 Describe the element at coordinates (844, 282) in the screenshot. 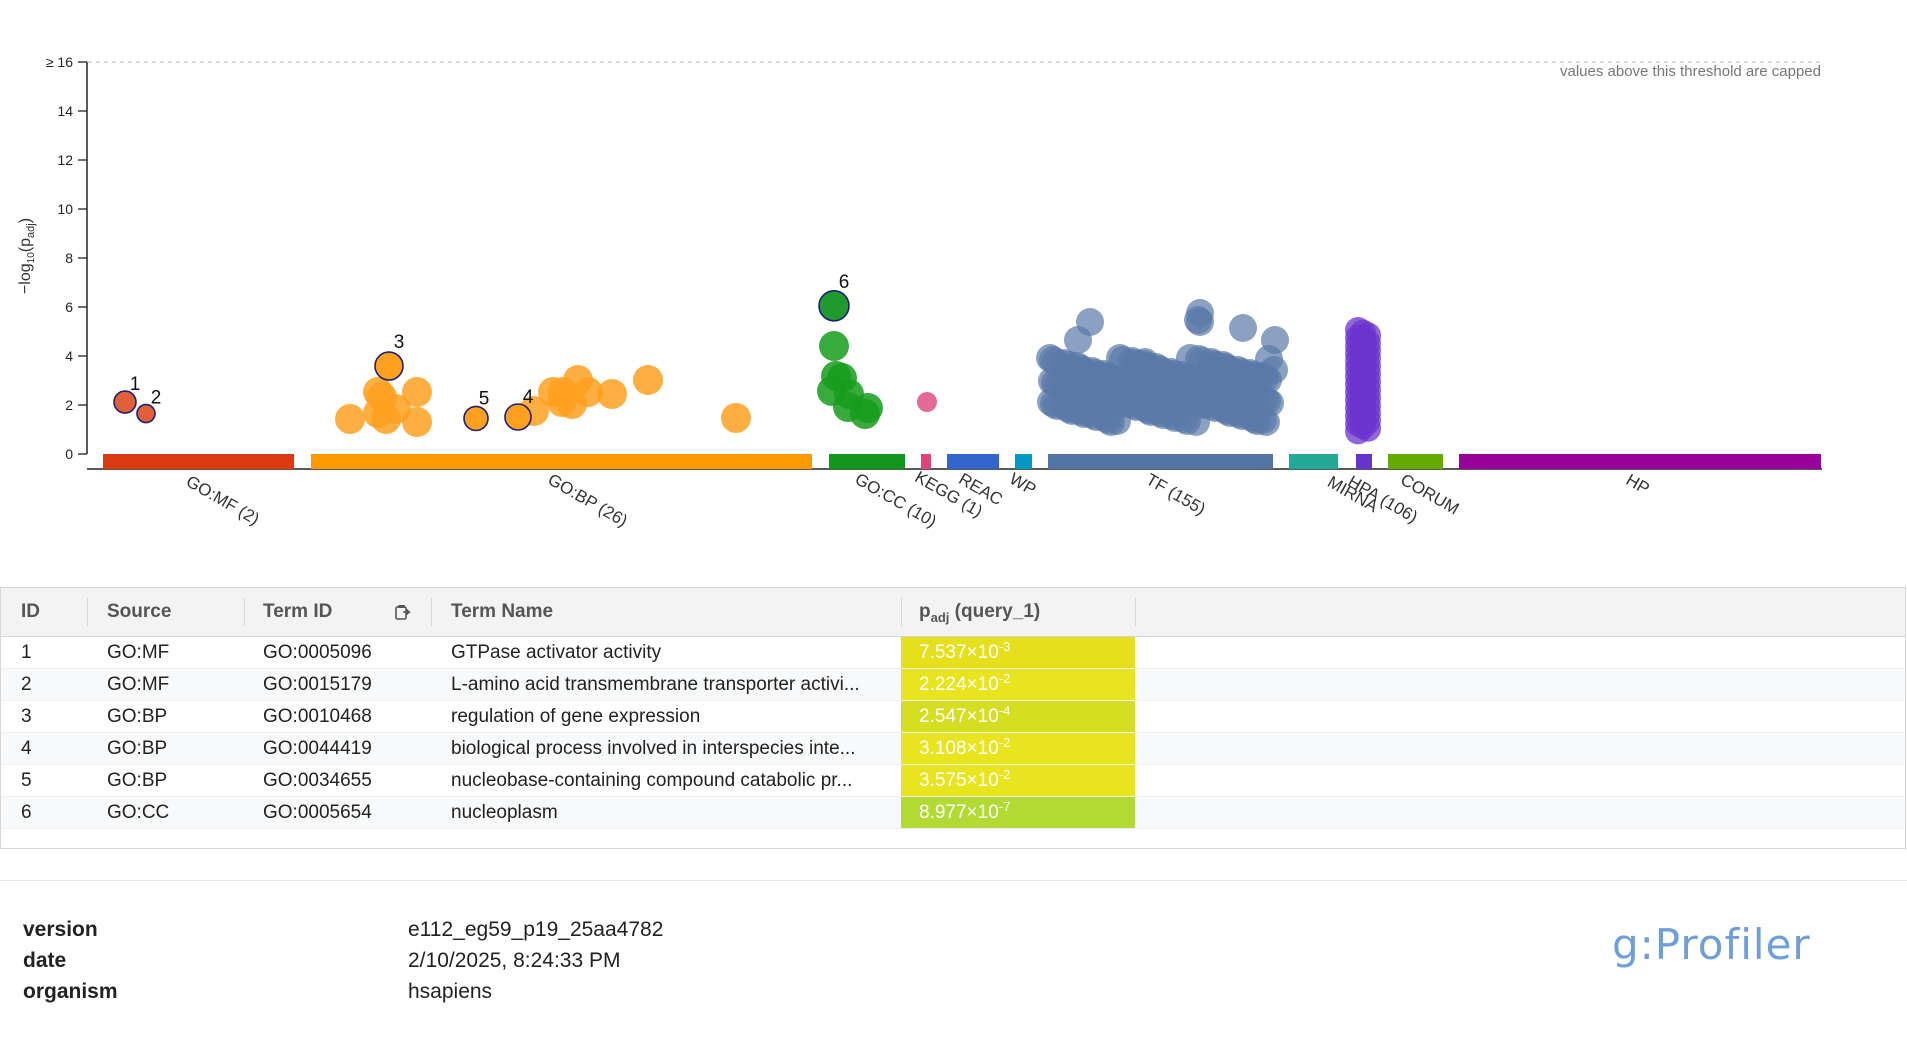

I see `point-id-label: 6` at that location.